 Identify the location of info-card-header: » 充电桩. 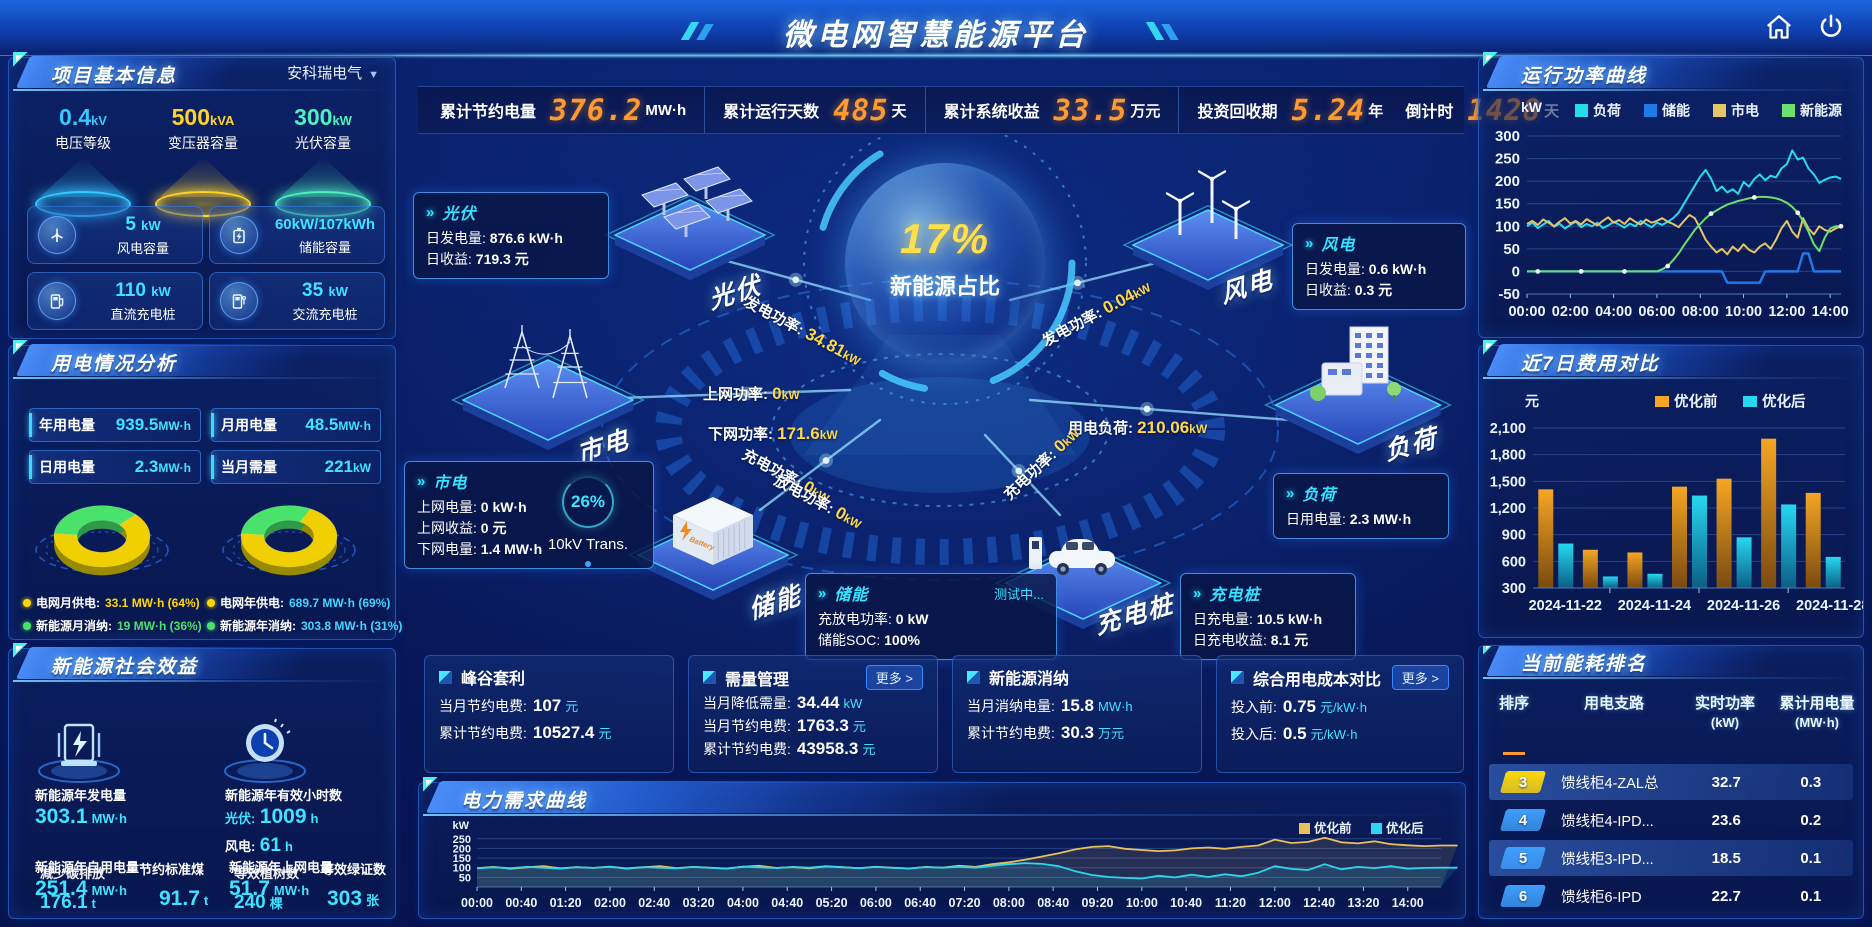
(1268, 593).